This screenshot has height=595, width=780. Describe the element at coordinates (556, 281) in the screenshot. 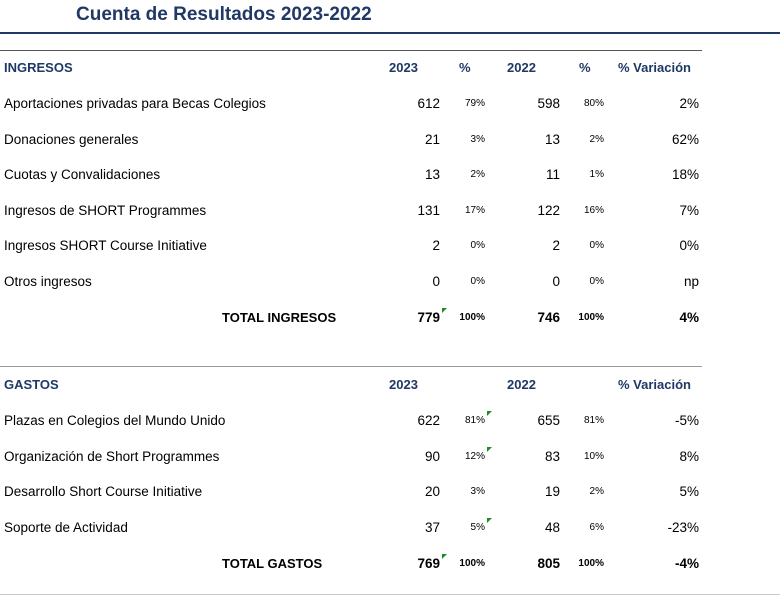

I see `value-2022: 0` at that location.